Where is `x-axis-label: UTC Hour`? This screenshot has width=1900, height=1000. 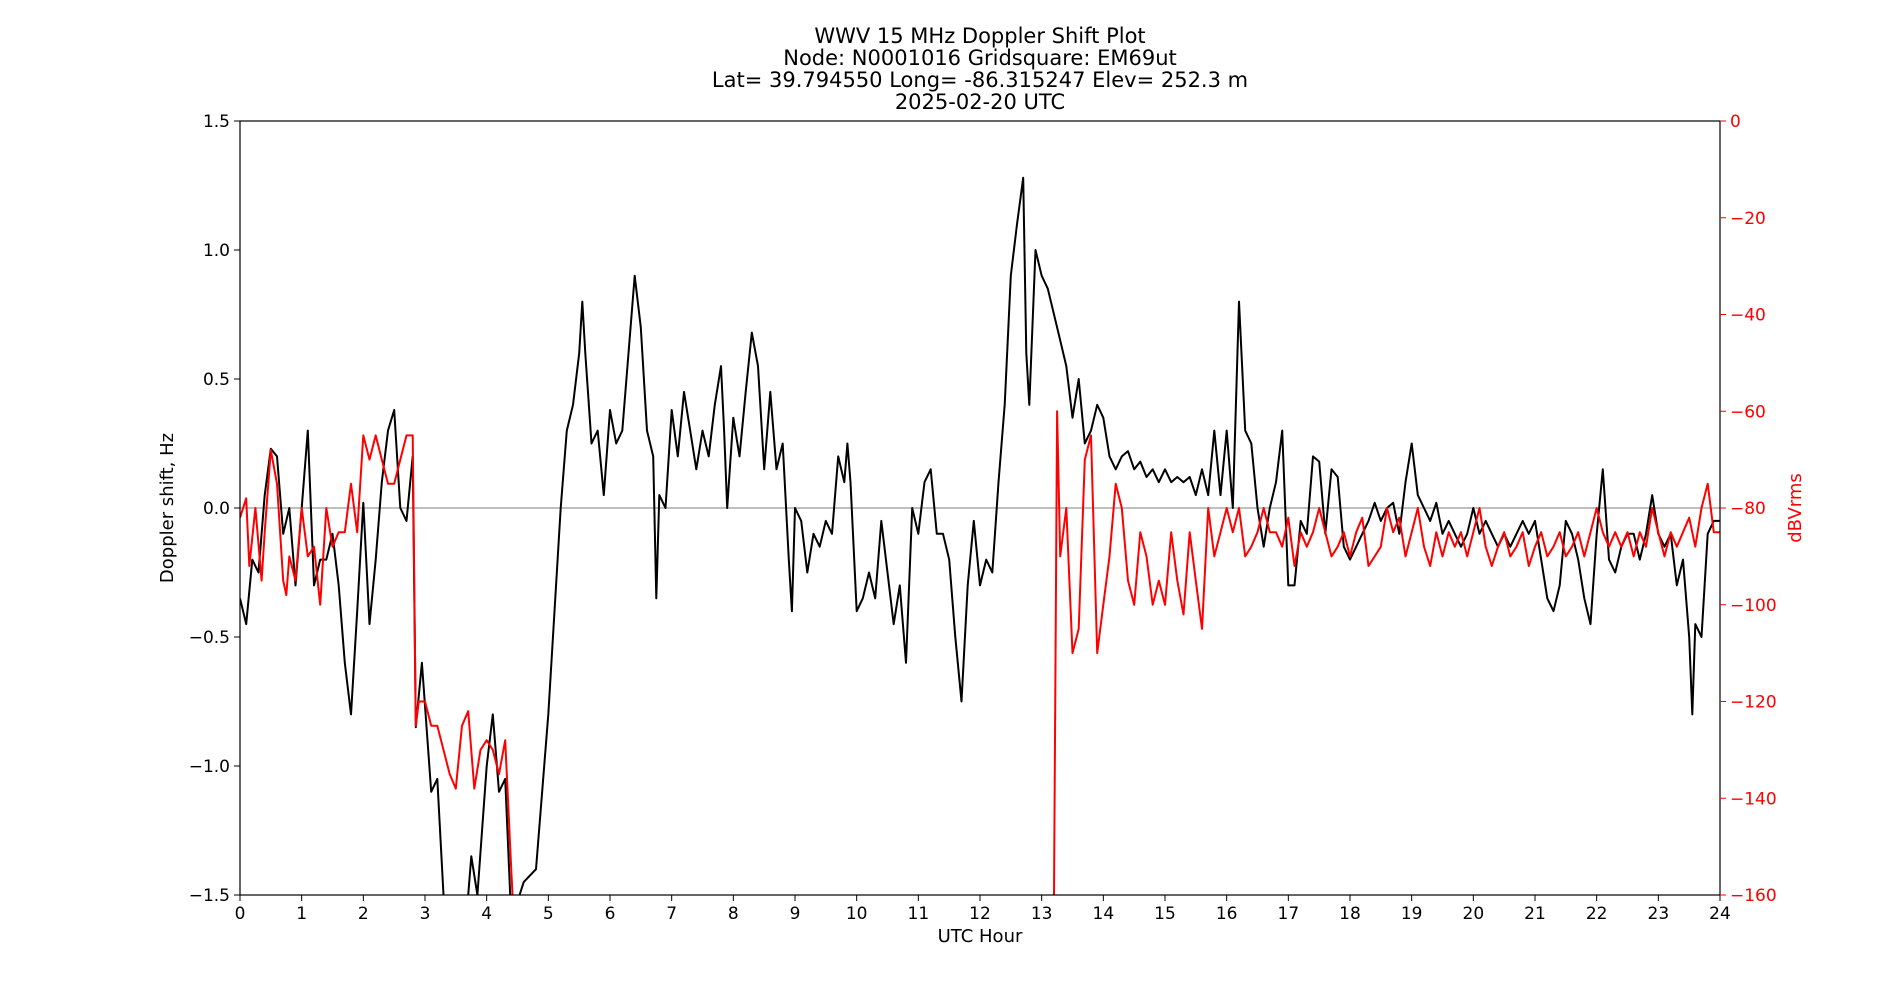 x-axis-label: UTC Hour is located at coordinates (980, 936).